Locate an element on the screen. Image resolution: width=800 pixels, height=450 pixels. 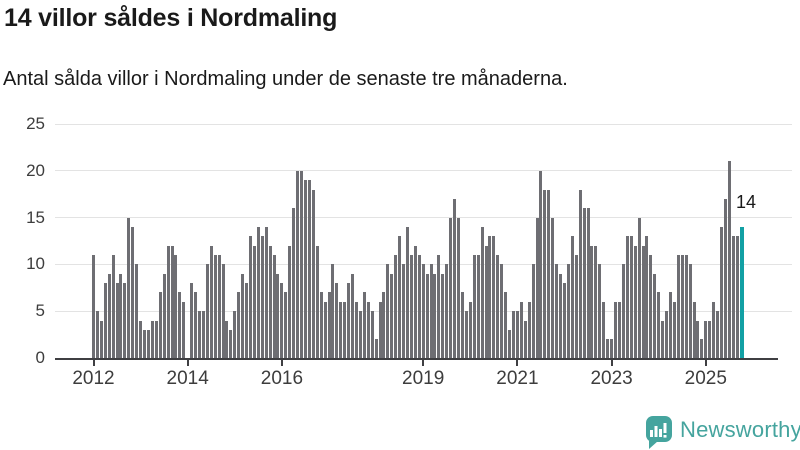
y-axis-tick-label: 15 is located at coordinates (35, 217).